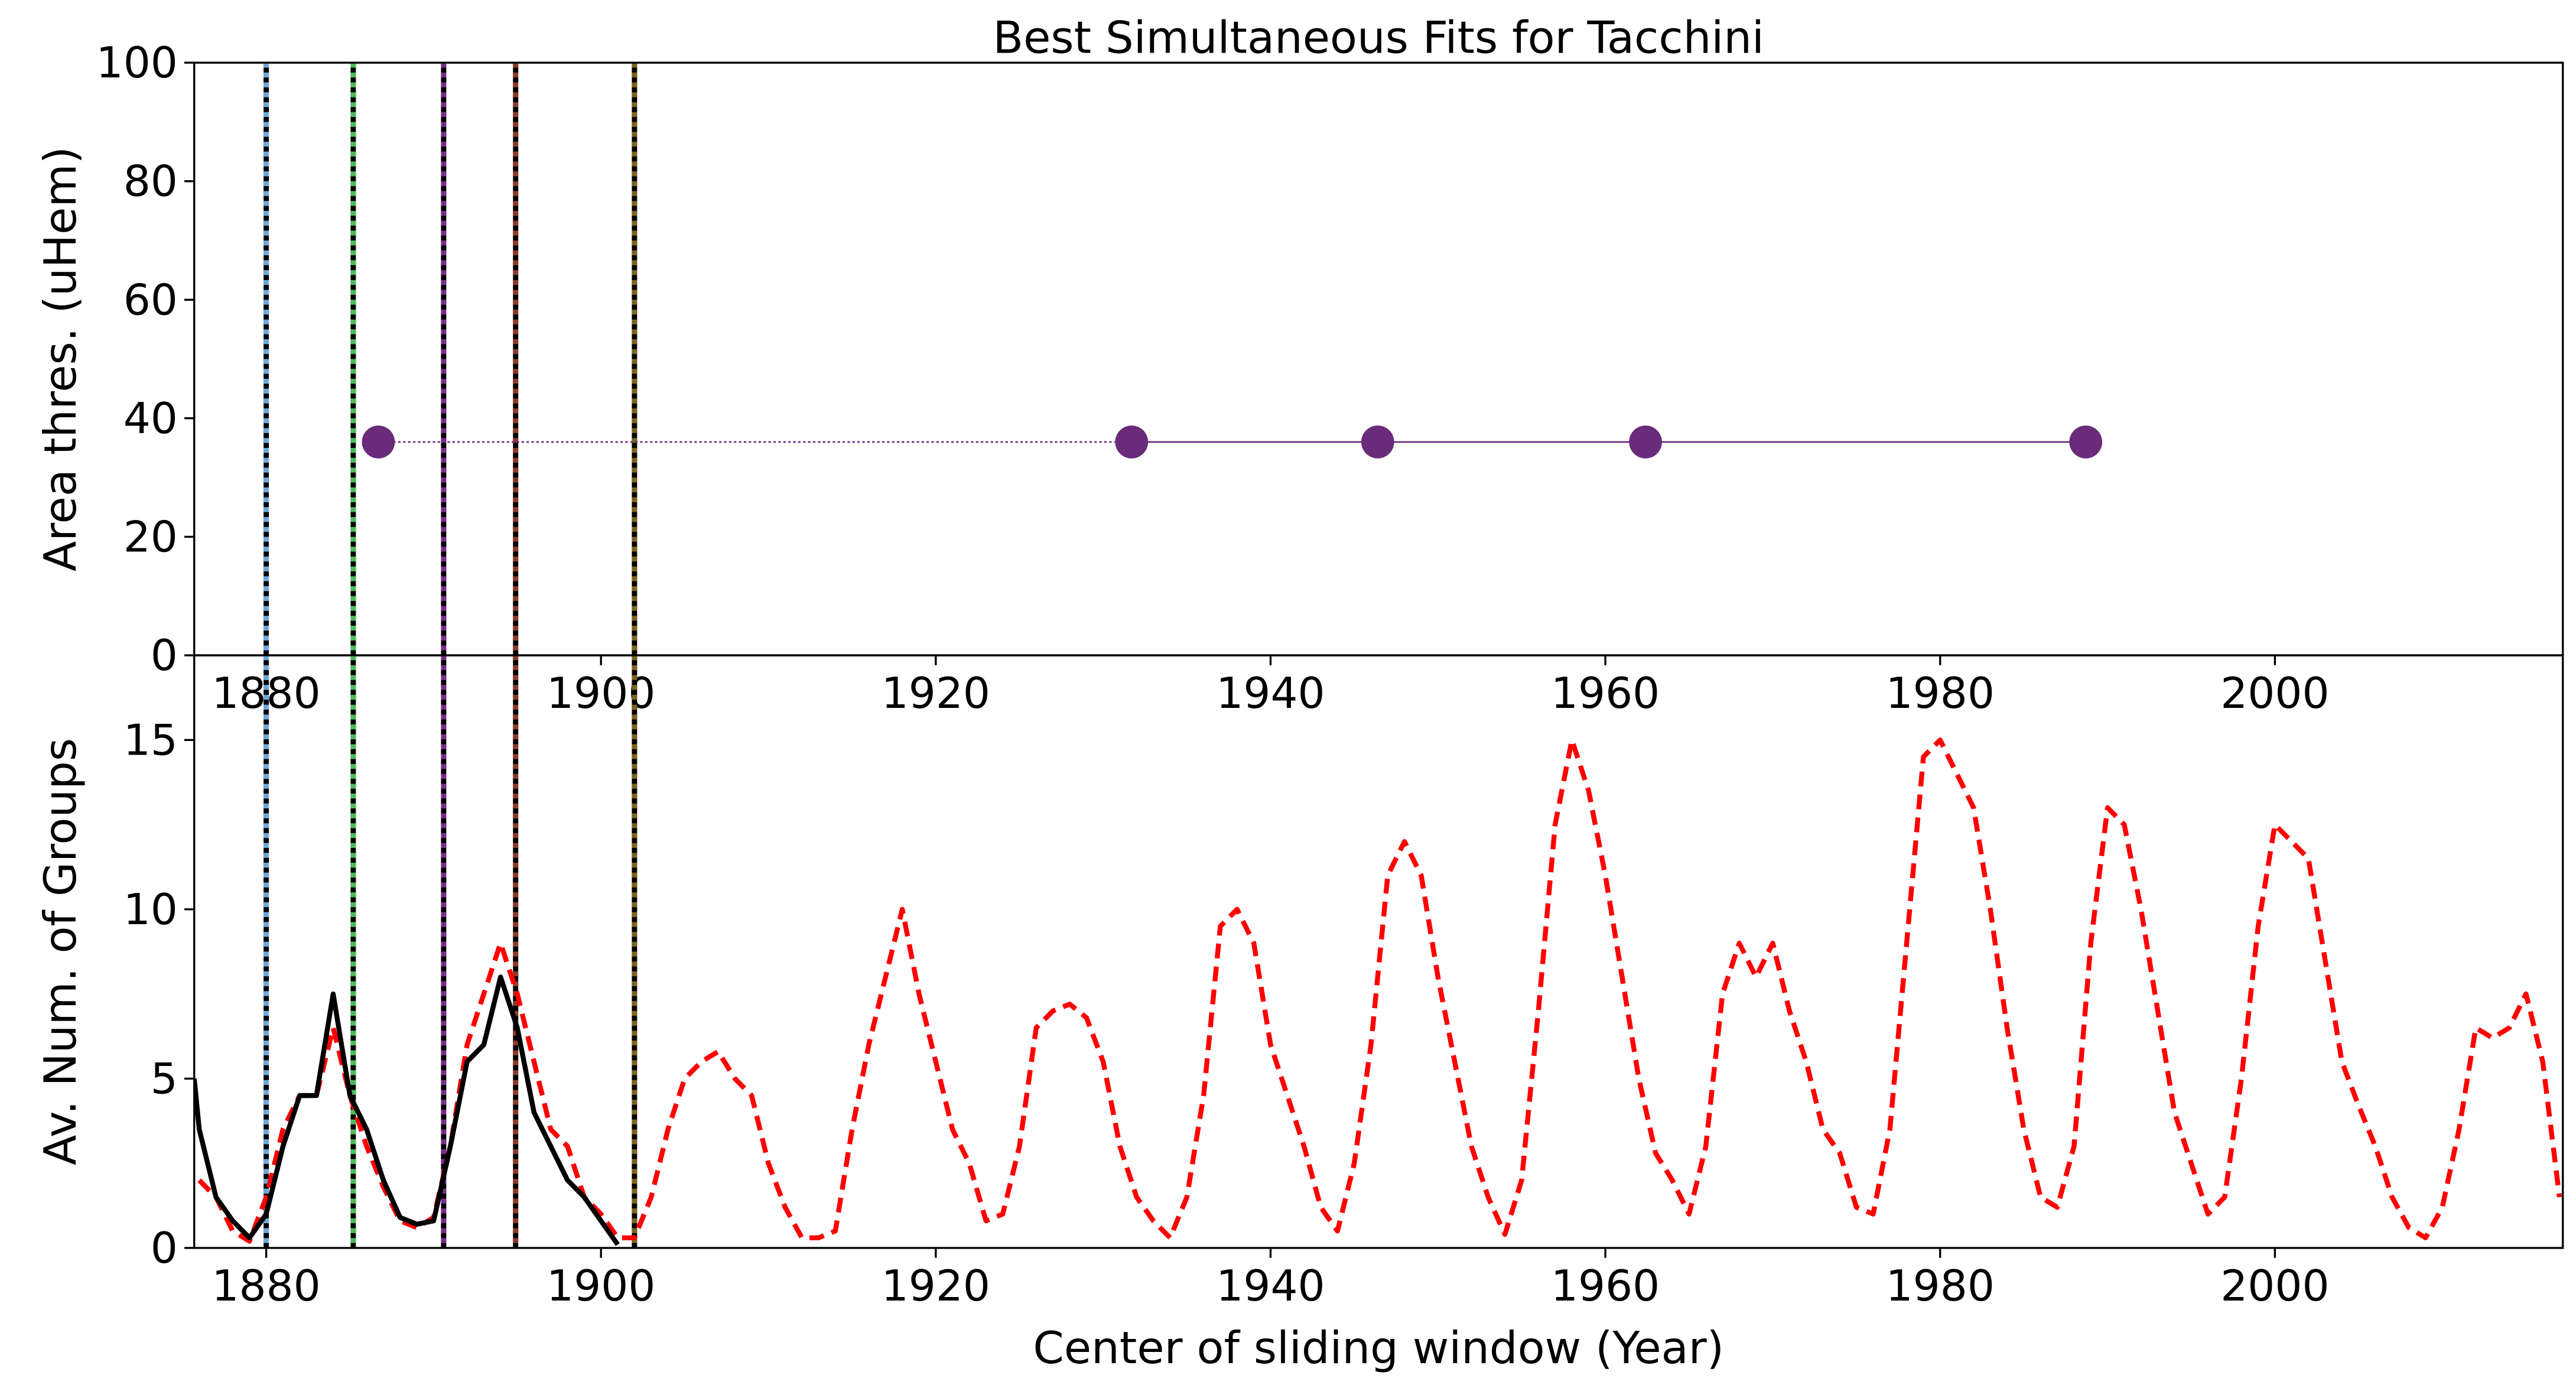 The image size is (2576, 1388). Describe the element at coordinates (137, 63) in the screenshot. I see `y-tick-label: 100` at that location.